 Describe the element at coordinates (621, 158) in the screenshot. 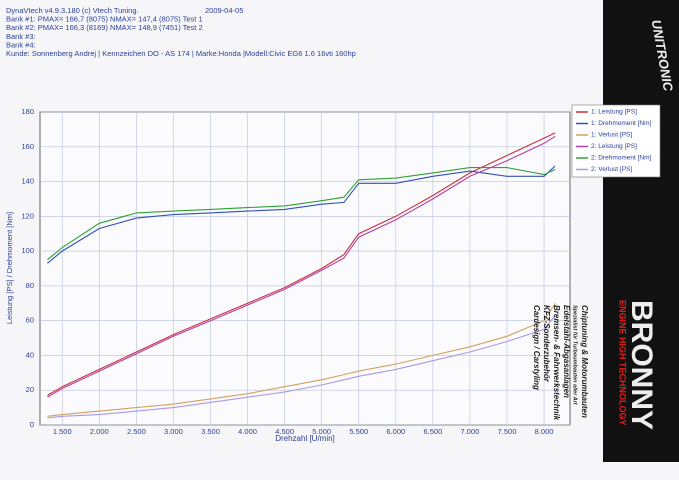

I see `legend-label: 2: Drehmoment [Nm]` at that location.